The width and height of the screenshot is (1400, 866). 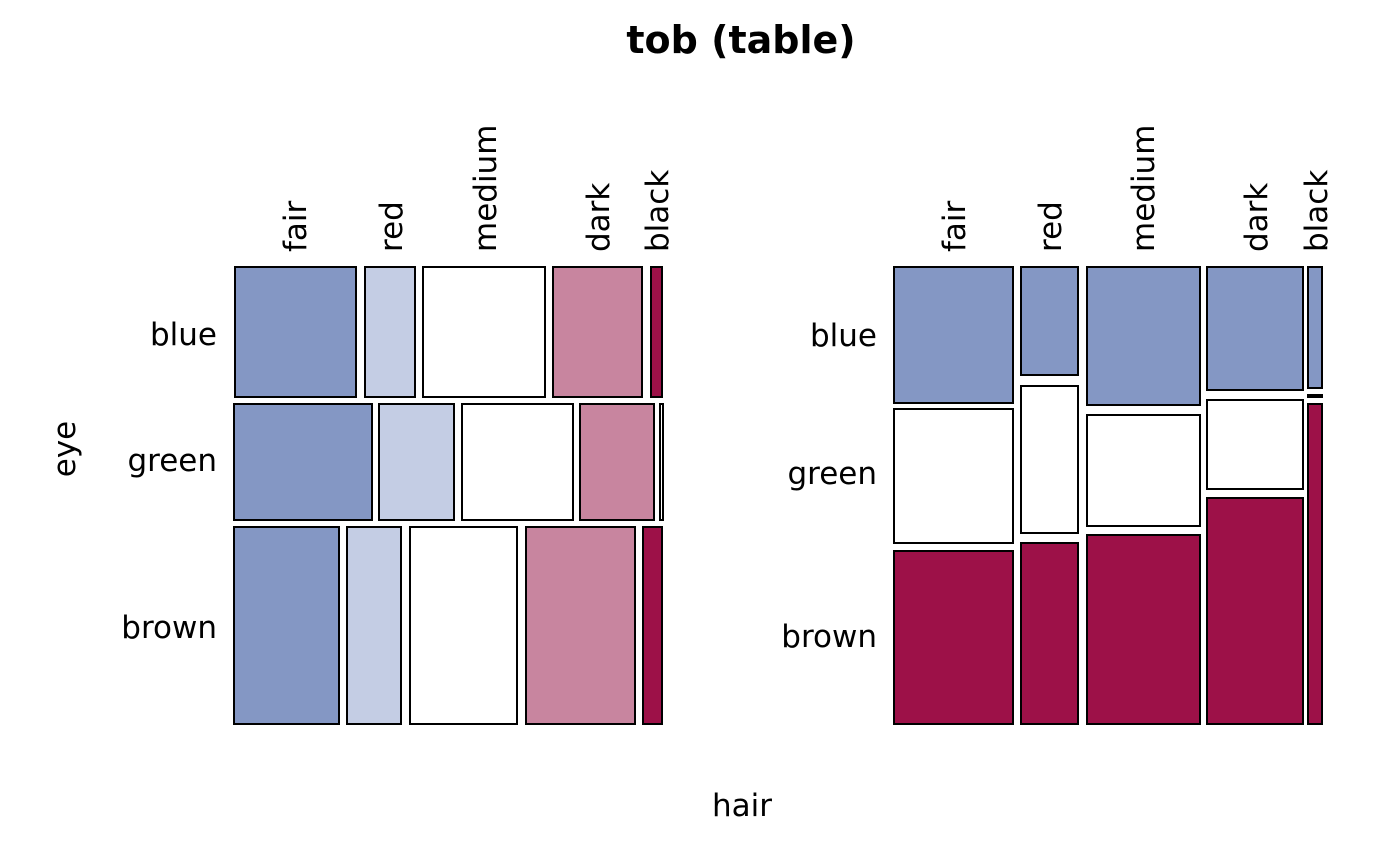 I want to click on row-label-right-blue: blue, so click(x=843, y=336).